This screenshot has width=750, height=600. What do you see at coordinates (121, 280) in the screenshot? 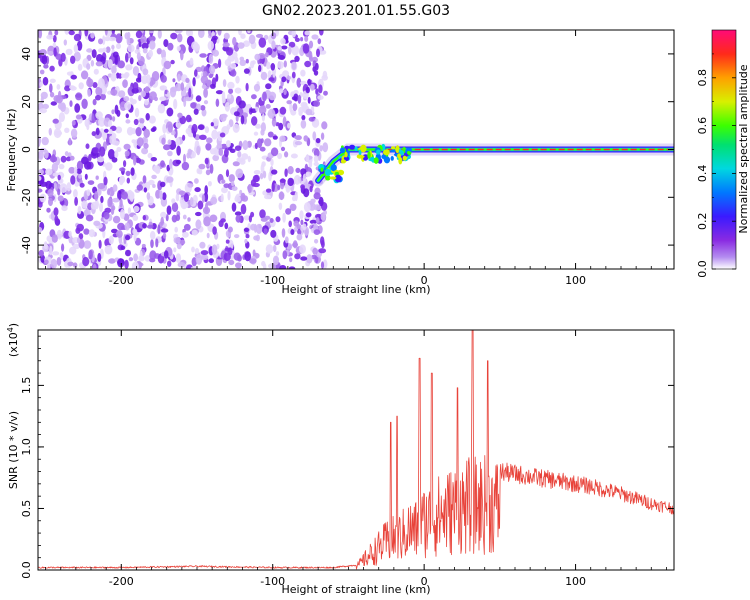
I see `x-tick-label: -200` at bounding box center [121, 280].